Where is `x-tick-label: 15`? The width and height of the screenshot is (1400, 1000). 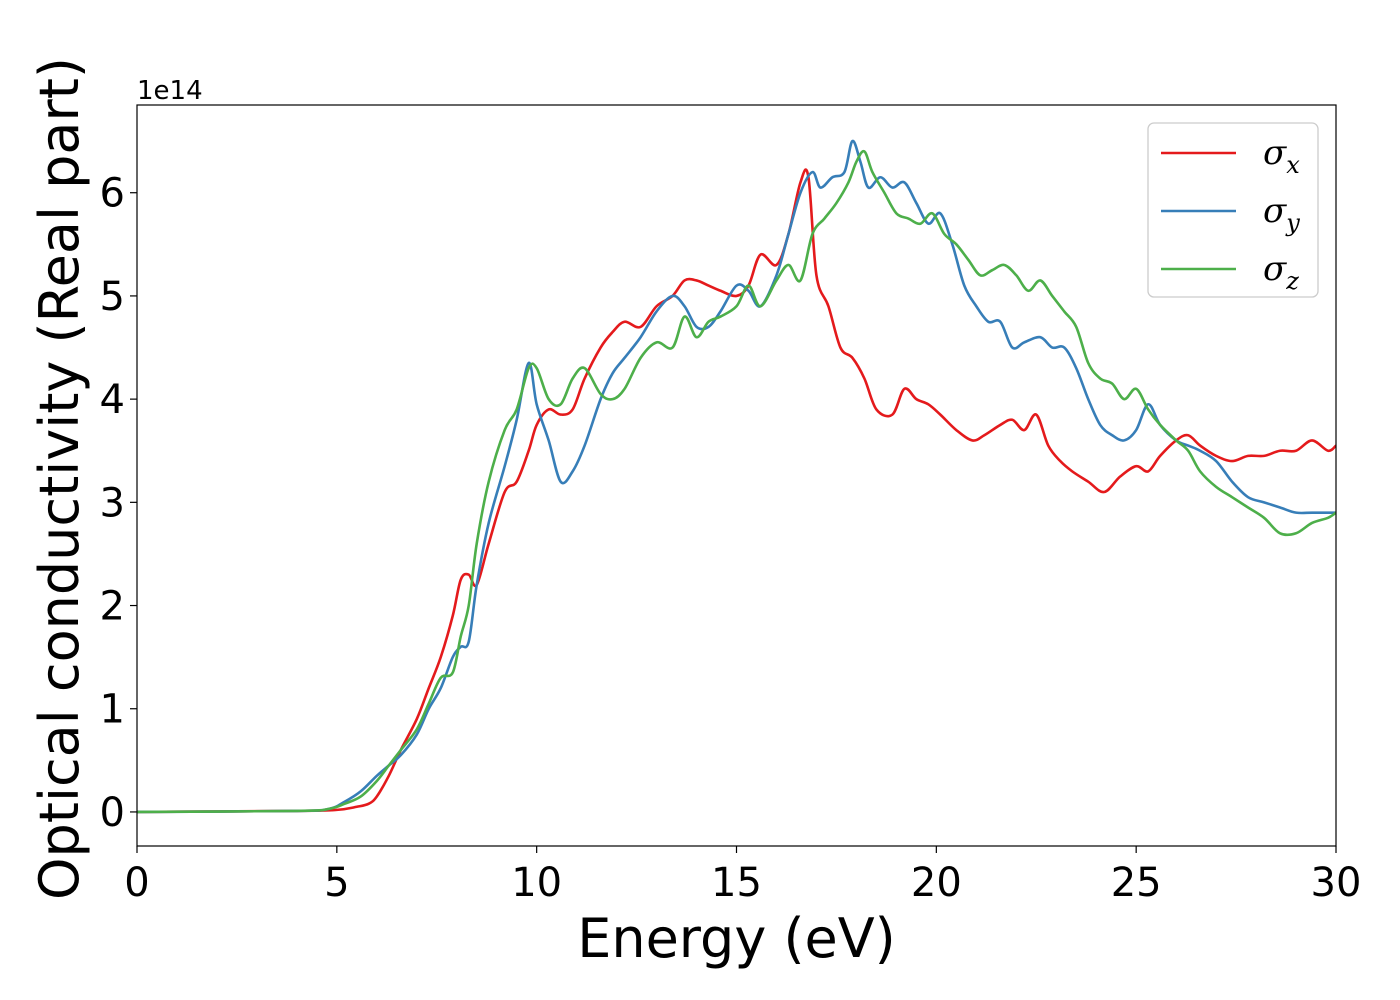 x-tick-label: 15 is located at coordinates (736, 883).